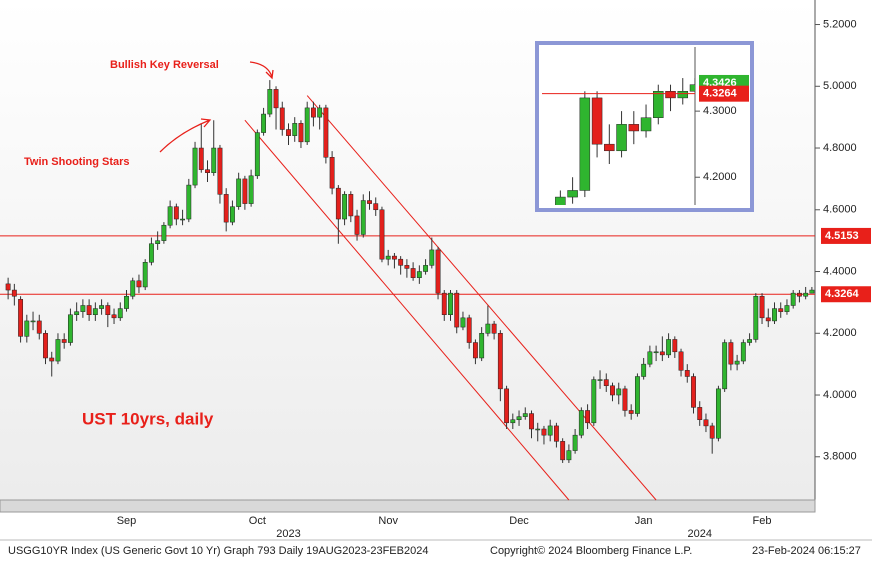  Describe the element at coordinates (261, 70) in the screenshot. I see `arrow` at that location.